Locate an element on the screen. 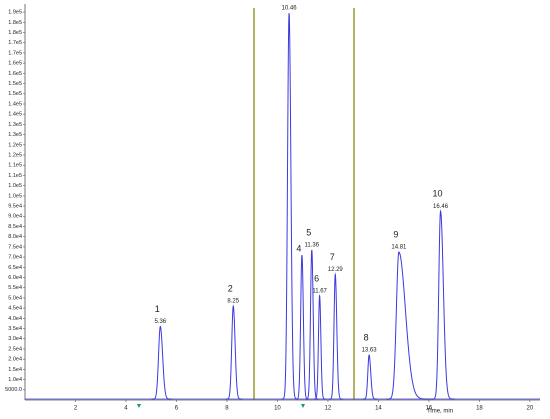 The height and width of the screenshot is (419, 550). x-tick-label: 20 is located at coordinates (530, 409).